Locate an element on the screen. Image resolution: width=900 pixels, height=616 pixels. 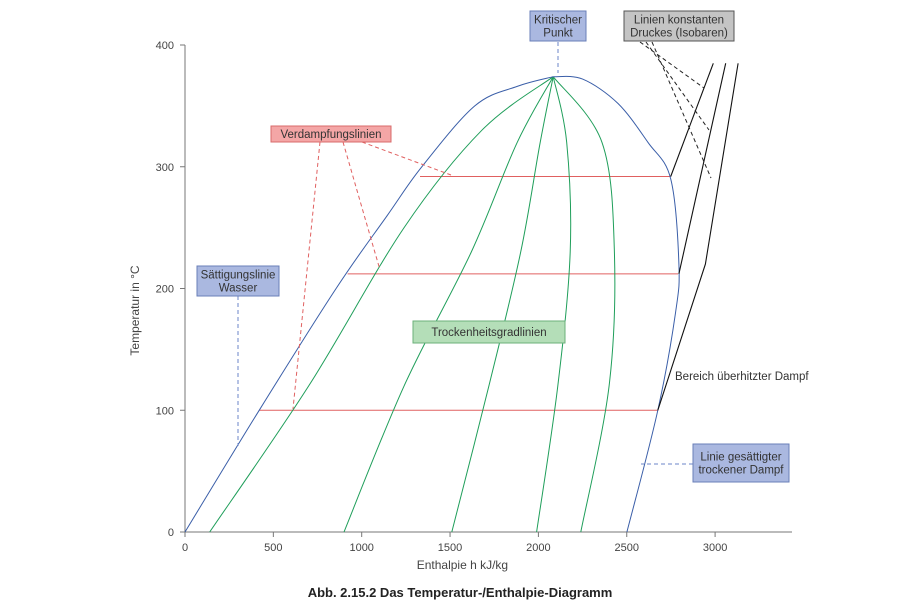
saettigungslinie-wasser-text: Wasser is located at coordinates (238, 289).